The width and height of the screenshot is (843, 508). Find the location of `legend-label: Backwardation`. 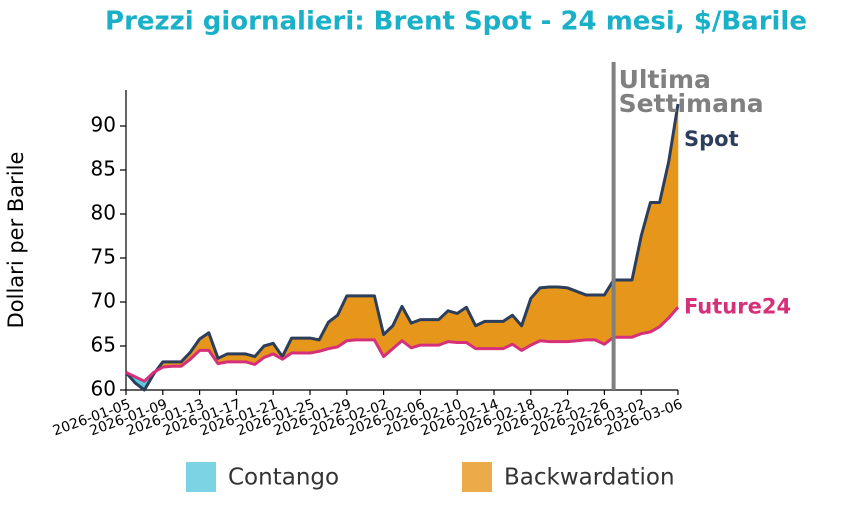

legend-label: Backwardation is located at coordinates (589, 478).